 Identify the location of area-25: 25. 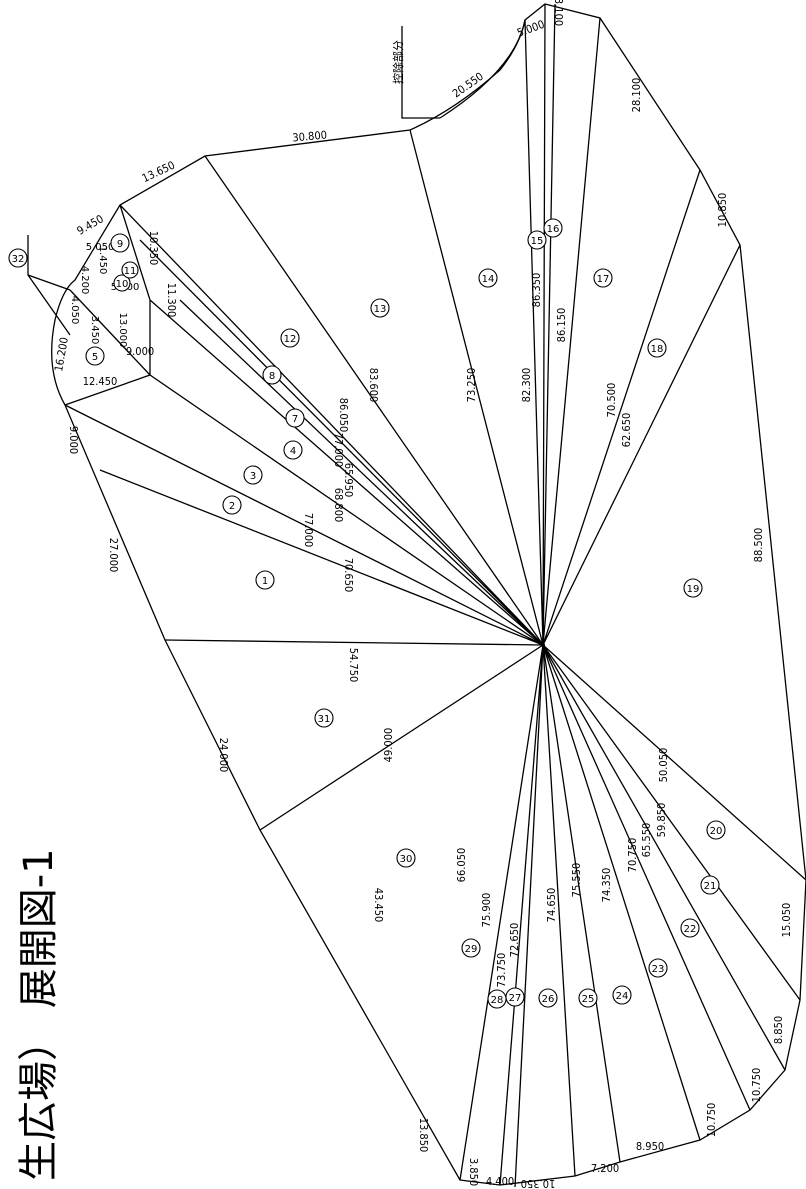
(588, 999).